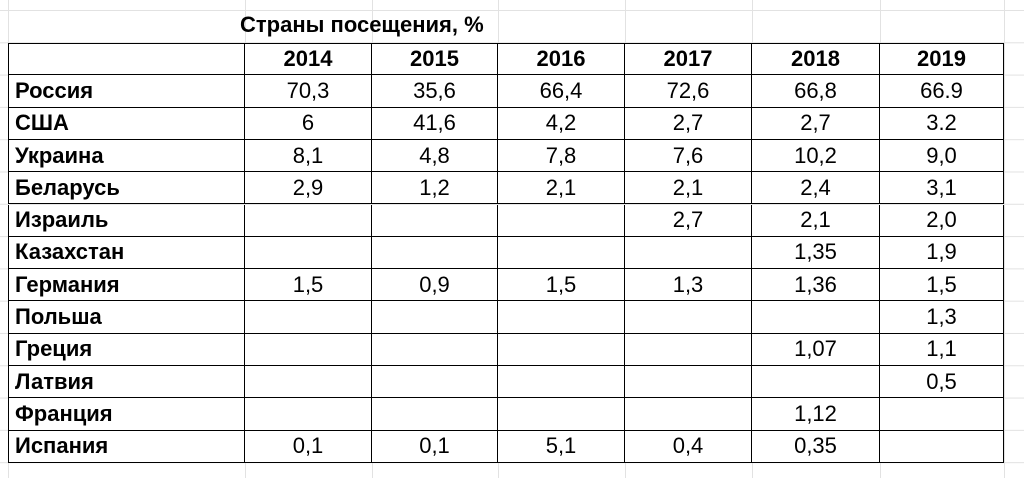 The height and width of the screenshot is (478, 1024). Describe the element at coordinates (126, 123) in the screenshot. I see `row-label: США` at that location.